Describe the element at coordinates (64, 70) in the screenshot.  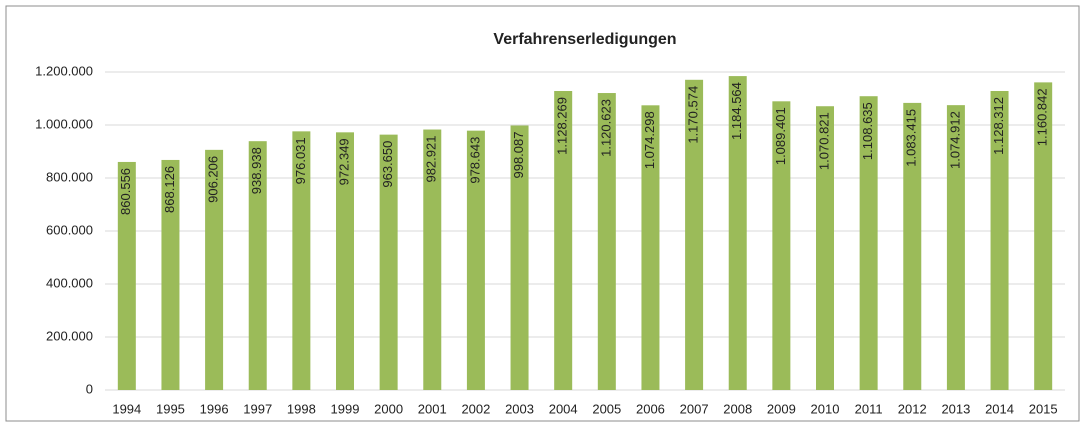
I see `y-tick-label: 1.200.000` at that location.